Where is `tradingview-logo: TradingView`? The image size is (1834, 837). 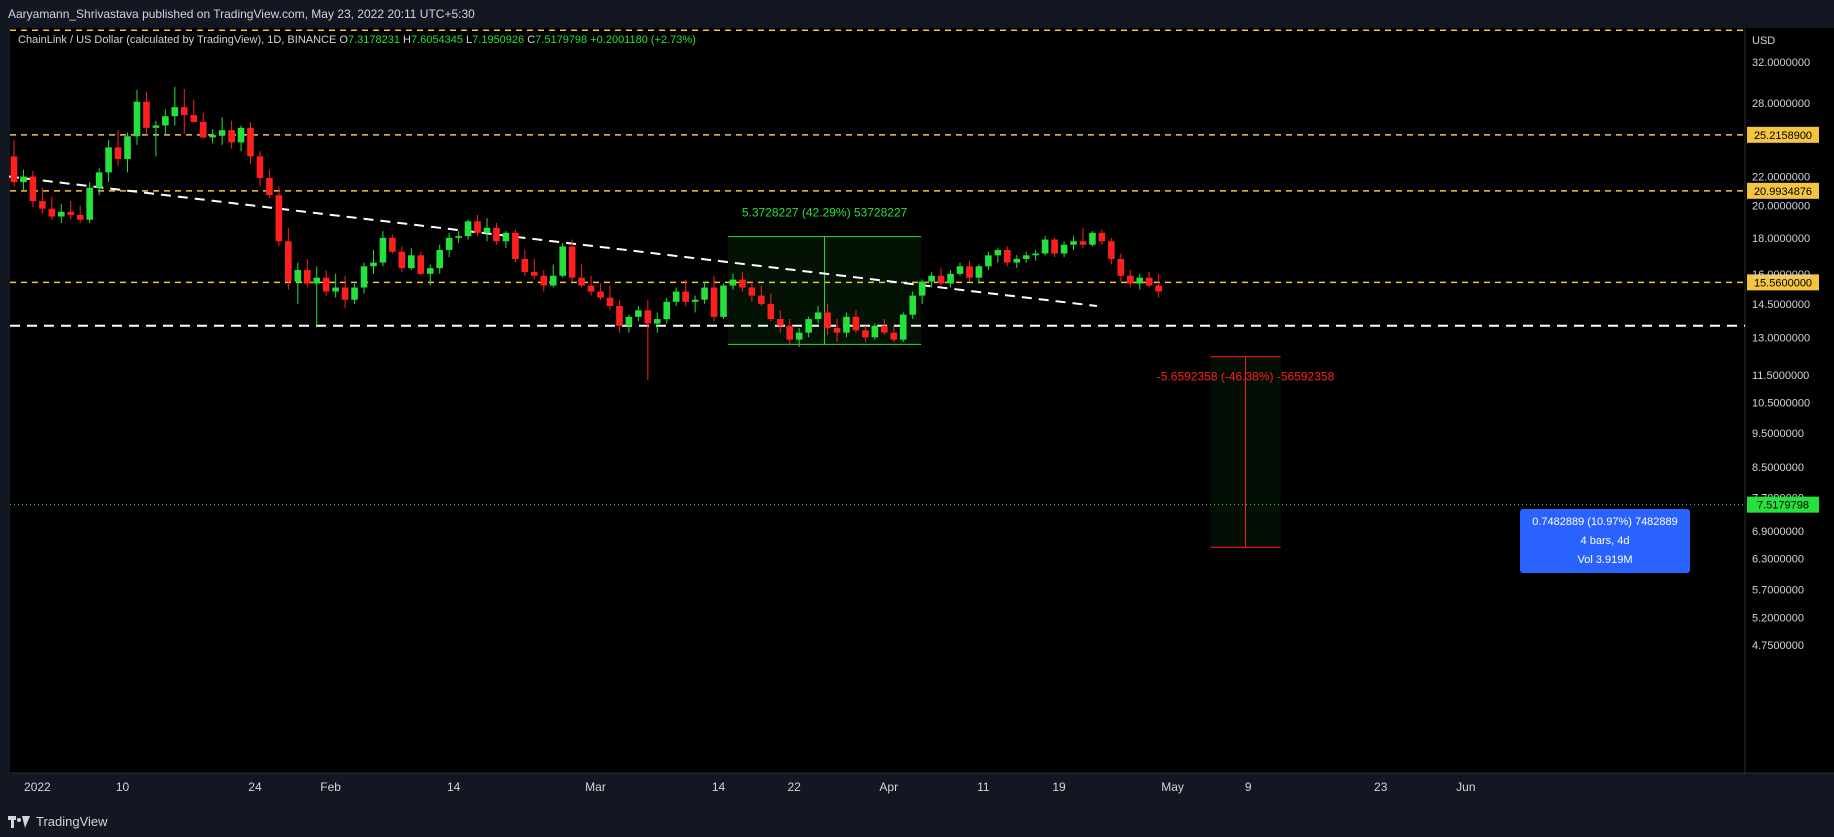 tradingview-logo: TradingView is located at coordinates (58, 821).